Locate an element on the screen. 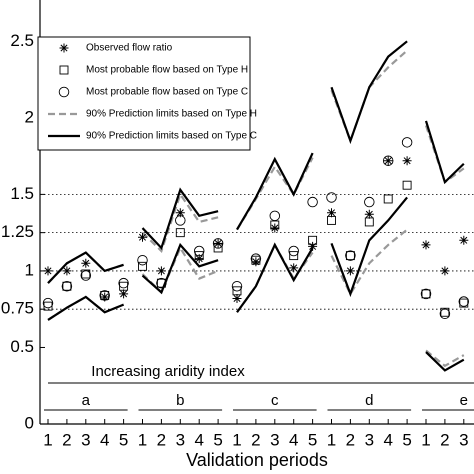 The height and width of the screenshot is (474, 474). legend-label: 90% Prediction limits based on Type C is located at coordinates (171, 136).